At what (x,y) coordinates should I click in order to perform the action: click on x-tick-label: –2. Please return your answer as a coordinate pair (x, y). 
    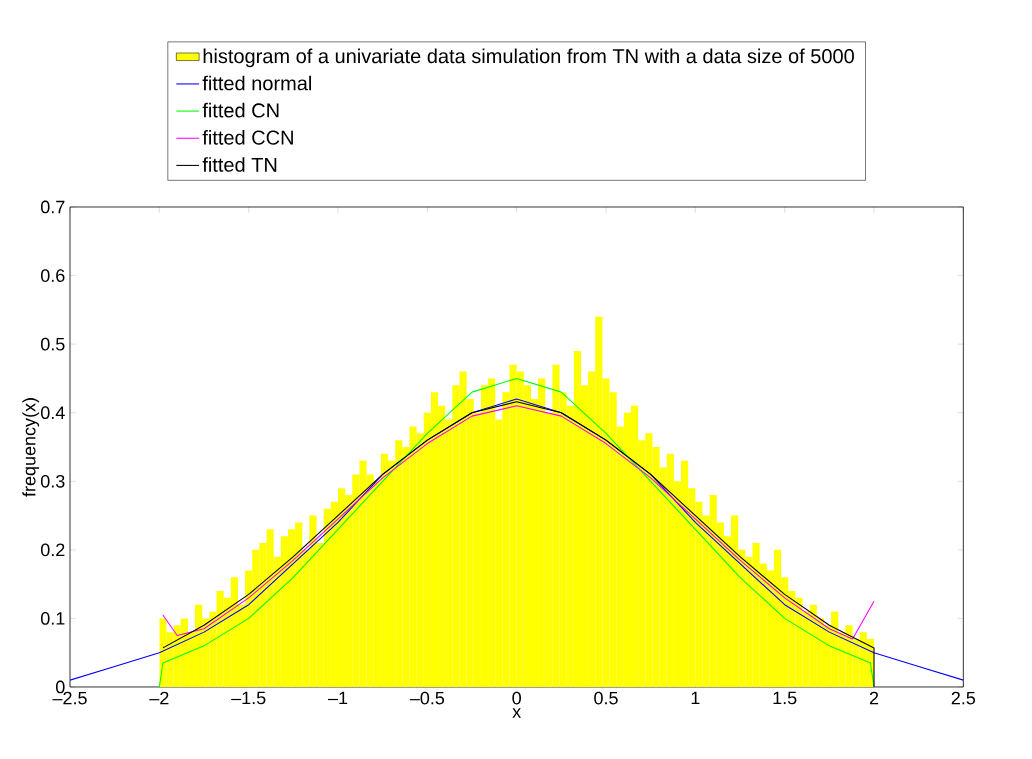
    Looking at the image, I should click on (159, 698).